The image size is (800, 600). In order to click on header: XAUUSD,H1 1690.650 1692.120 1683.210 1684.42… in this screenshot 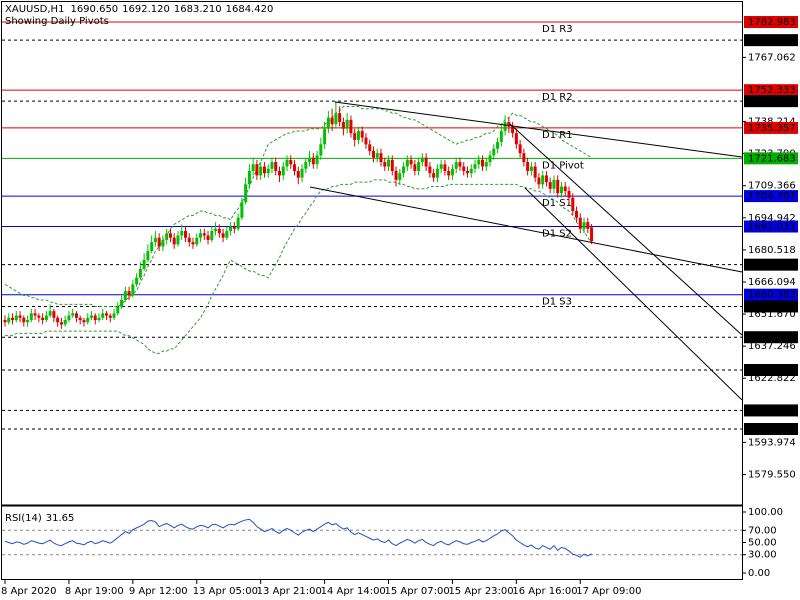, I will do `click(139, 9)`.